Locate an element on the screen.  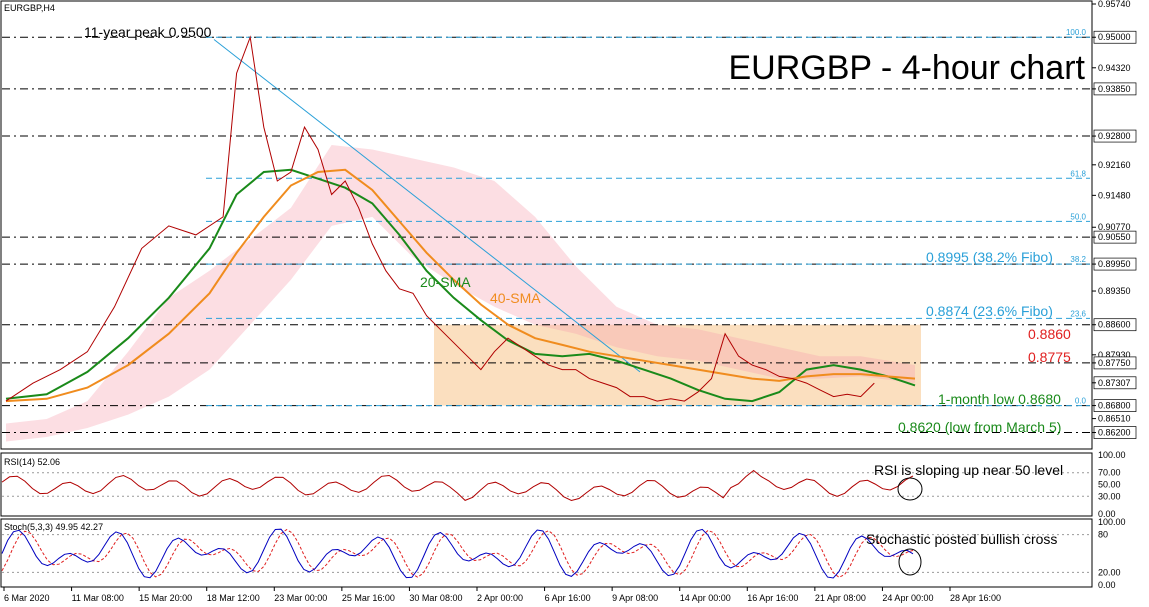
stoch-signal-line is located at coordinates (457, 553).